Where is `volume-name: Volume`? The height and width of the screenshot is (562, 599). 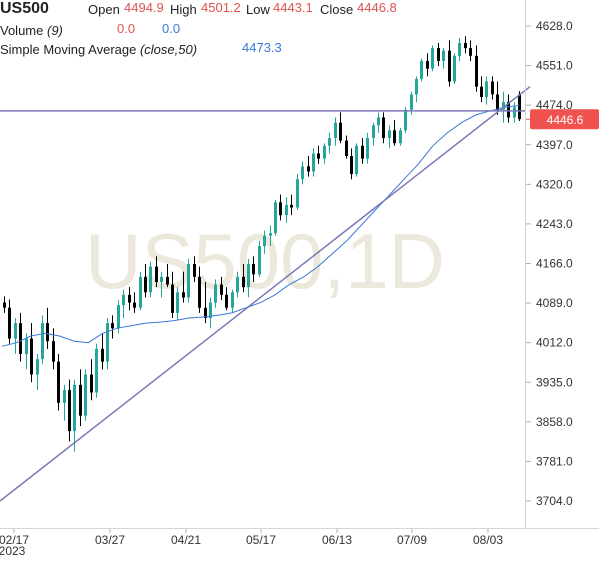
volume-name: Volume is located at coordinates (22, 30).